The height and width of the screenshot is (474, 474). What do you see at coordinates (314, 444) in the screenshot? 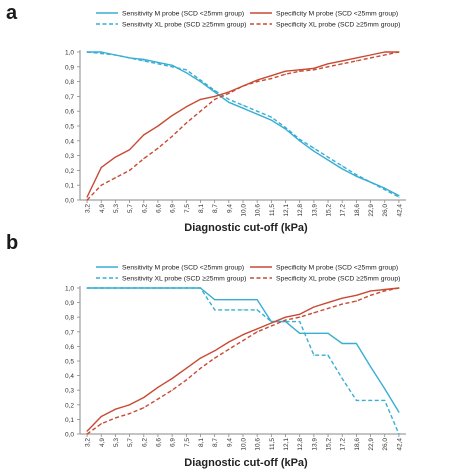
I see `x-tick-label: 13,9` at bounding box center [314, 444].